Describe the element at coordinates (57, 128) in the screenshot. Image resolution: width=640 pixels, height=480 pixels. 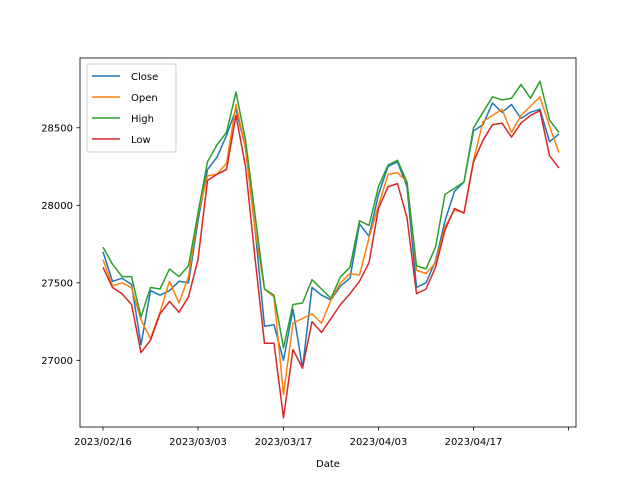
I see `y-tick-label: 28500` at that location.